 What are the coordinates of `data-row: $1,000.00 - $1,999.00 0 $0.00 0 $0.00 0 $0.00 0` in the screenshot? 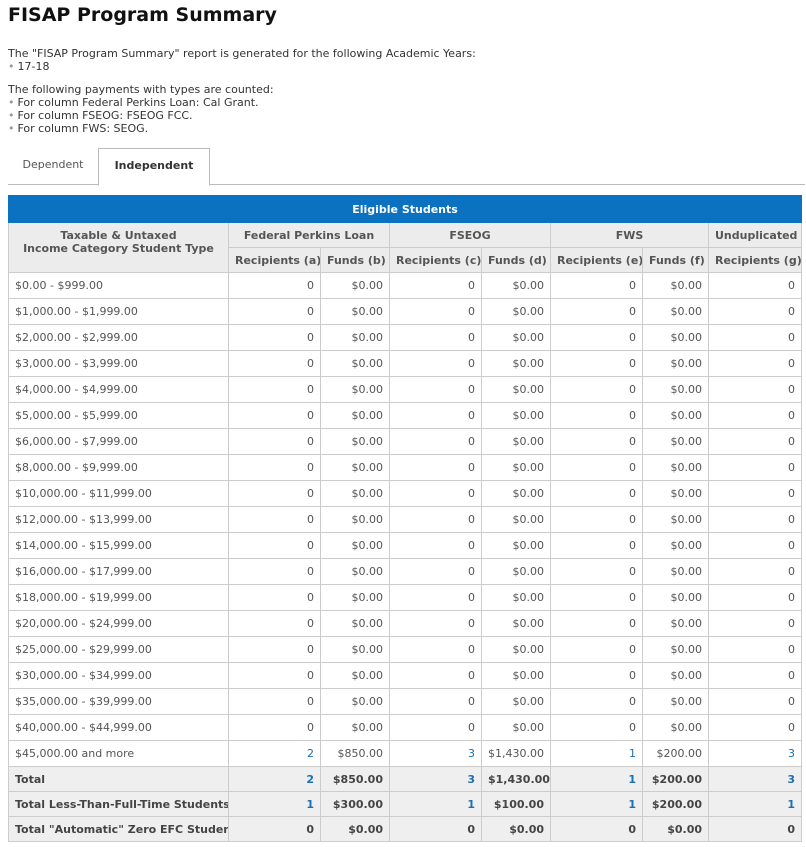 It's located at (405, 311).